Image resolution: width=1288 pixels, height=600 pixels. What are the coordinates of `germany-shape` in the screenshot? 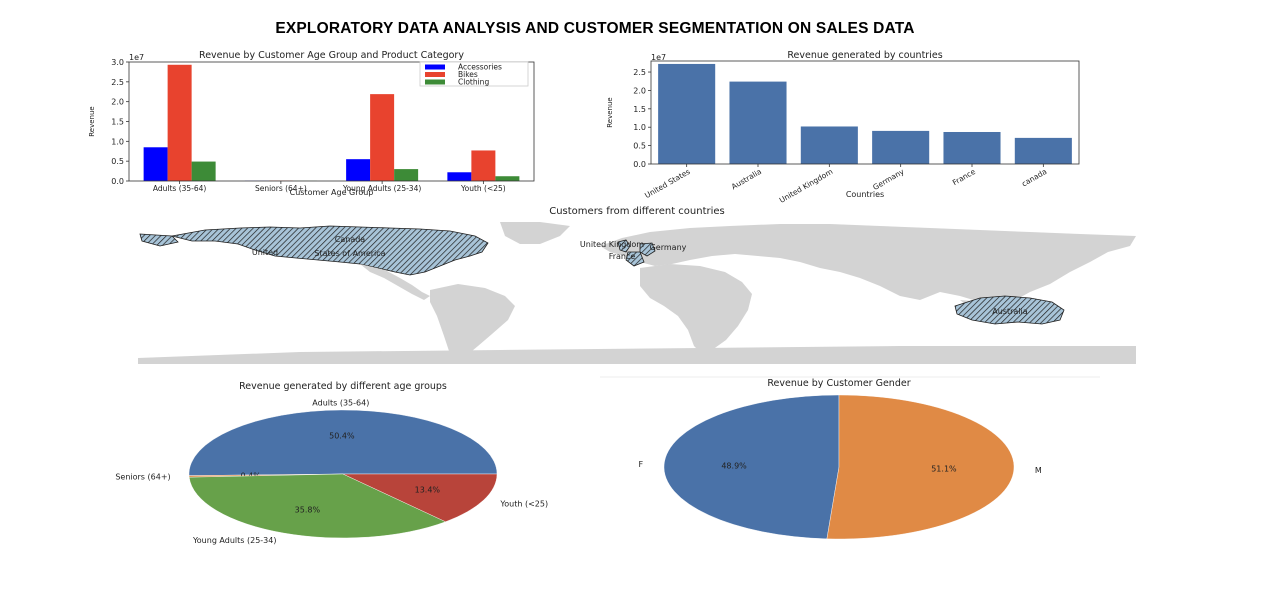 It's located at (647, 249).